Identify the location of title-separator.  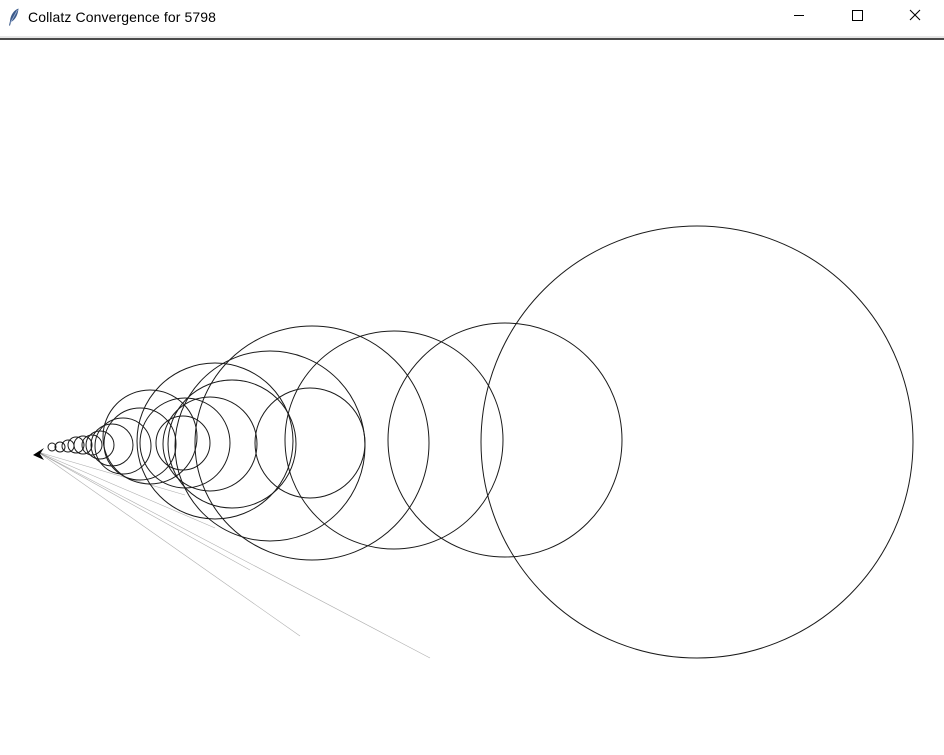
(472, 38).